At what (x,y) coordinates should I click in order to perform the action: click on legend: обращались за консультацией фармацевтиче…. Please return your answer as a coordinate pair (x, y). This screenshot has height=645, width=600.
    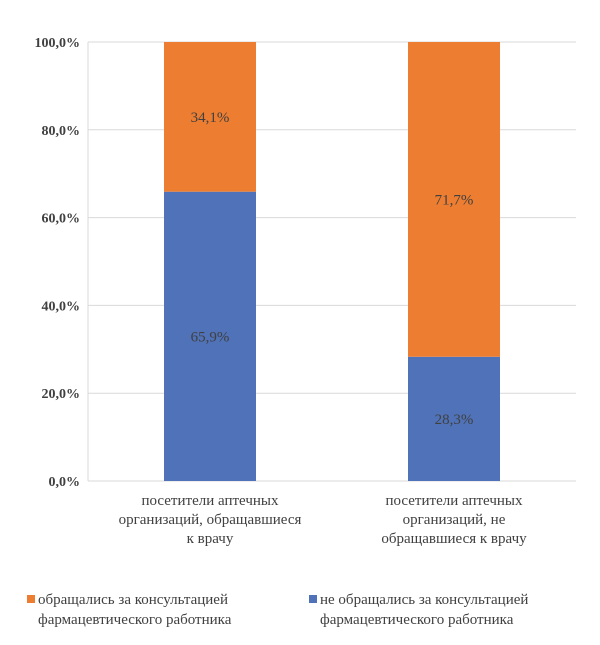
    Looking at the image, I should click on (300, 615).